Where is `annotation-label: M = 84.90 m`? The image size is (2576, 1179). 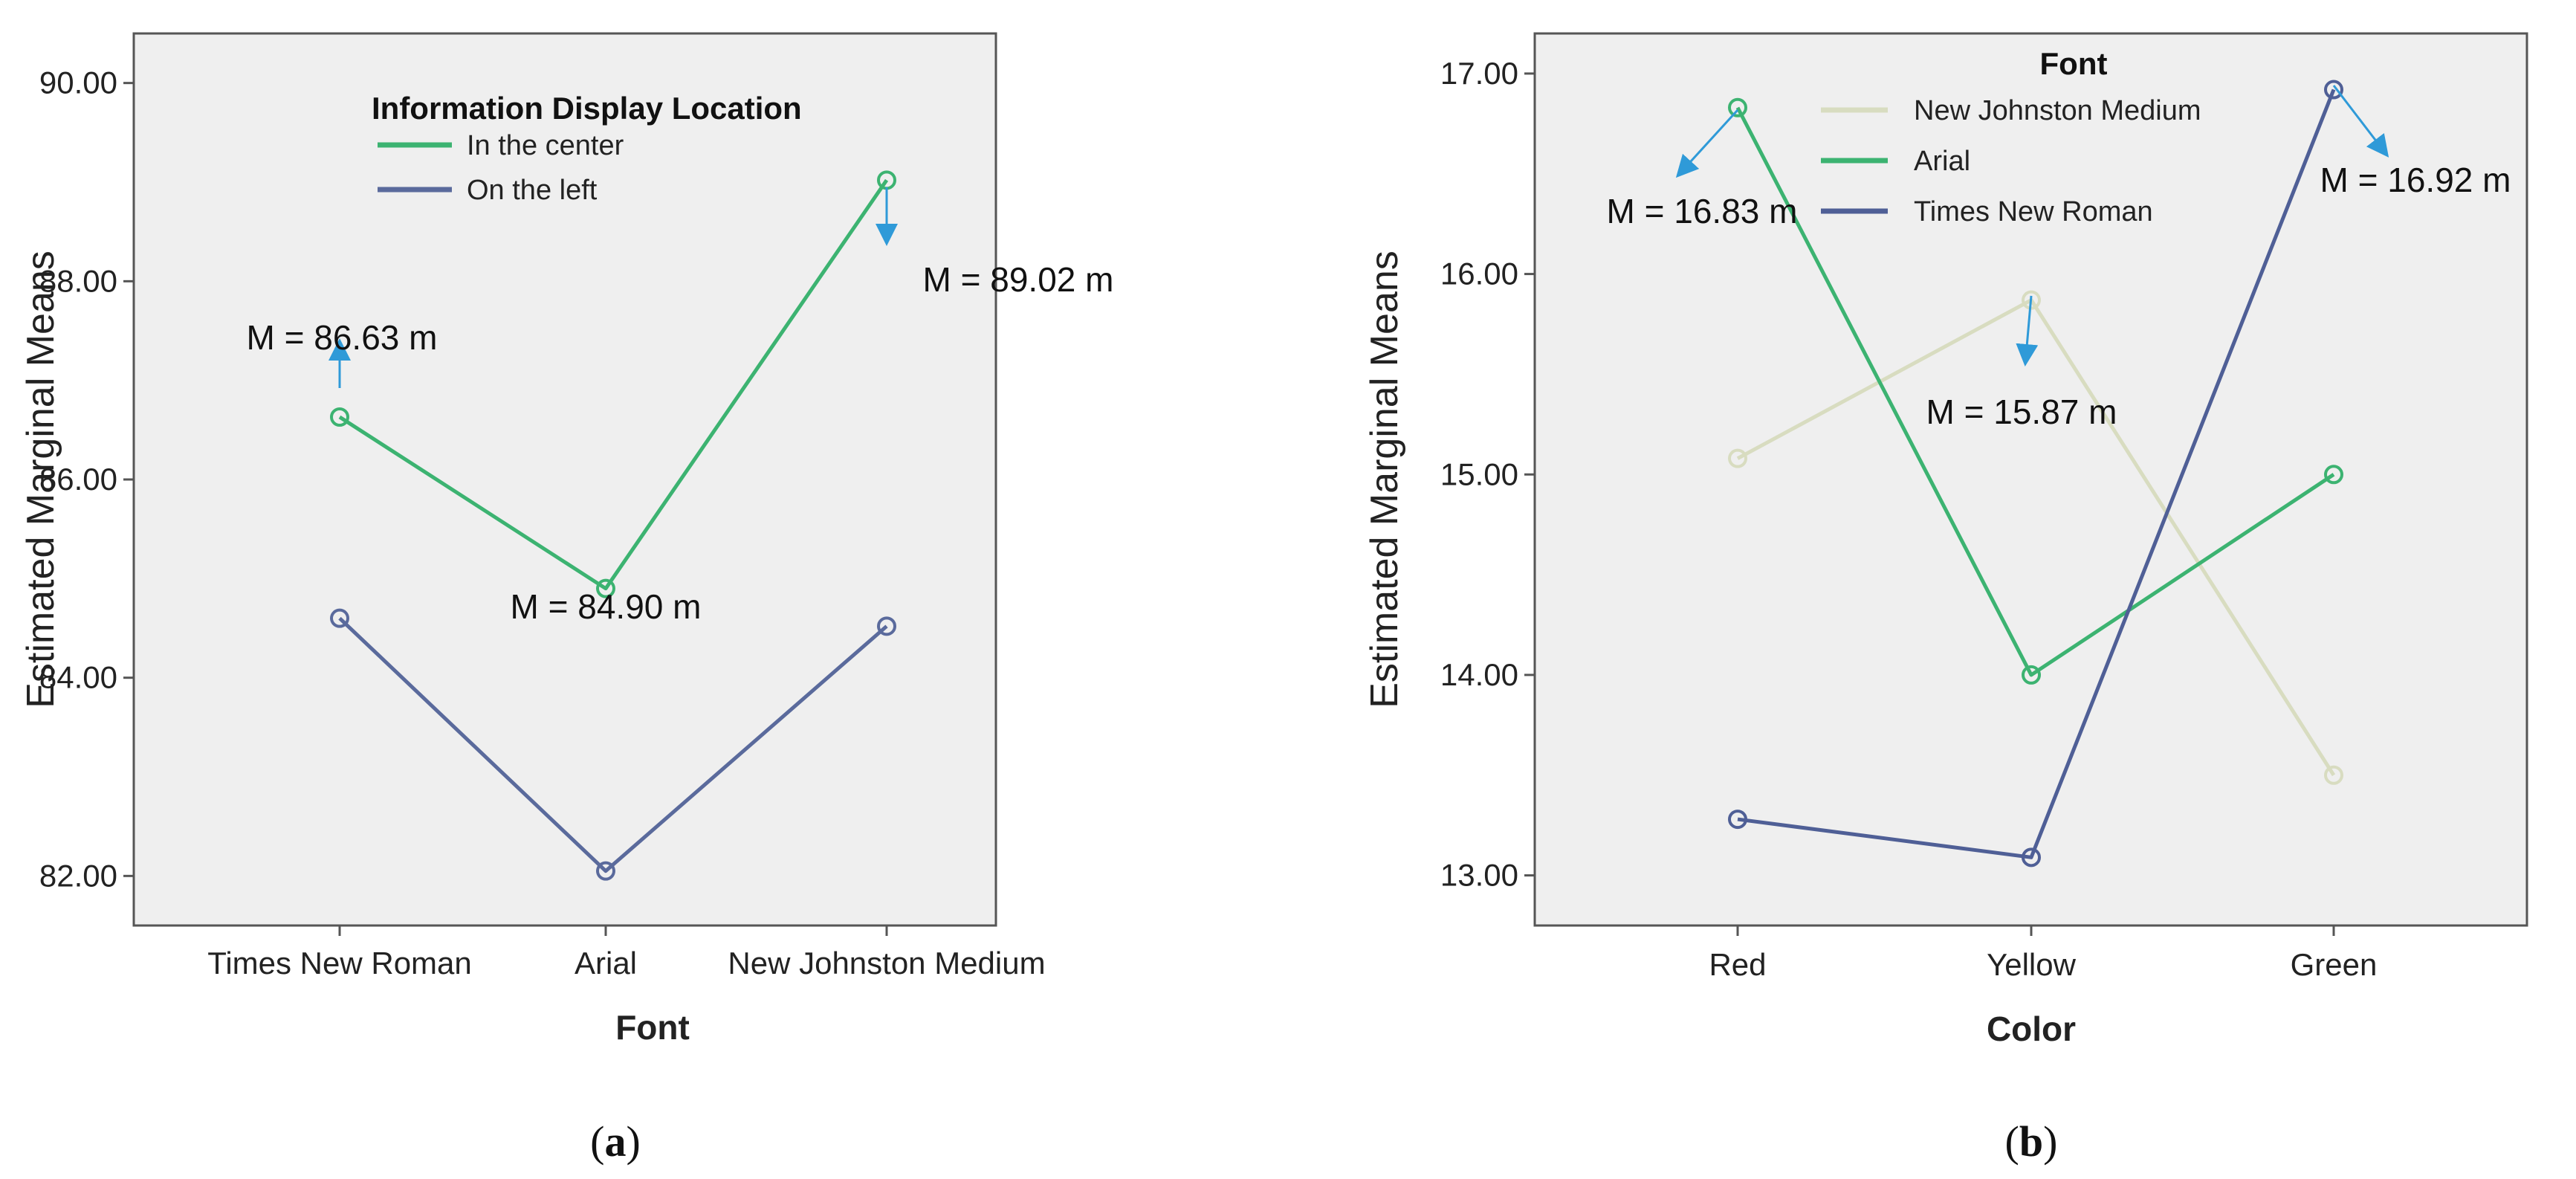
annotation-label: M = 84.90 m is located at coordinates (606, 606).